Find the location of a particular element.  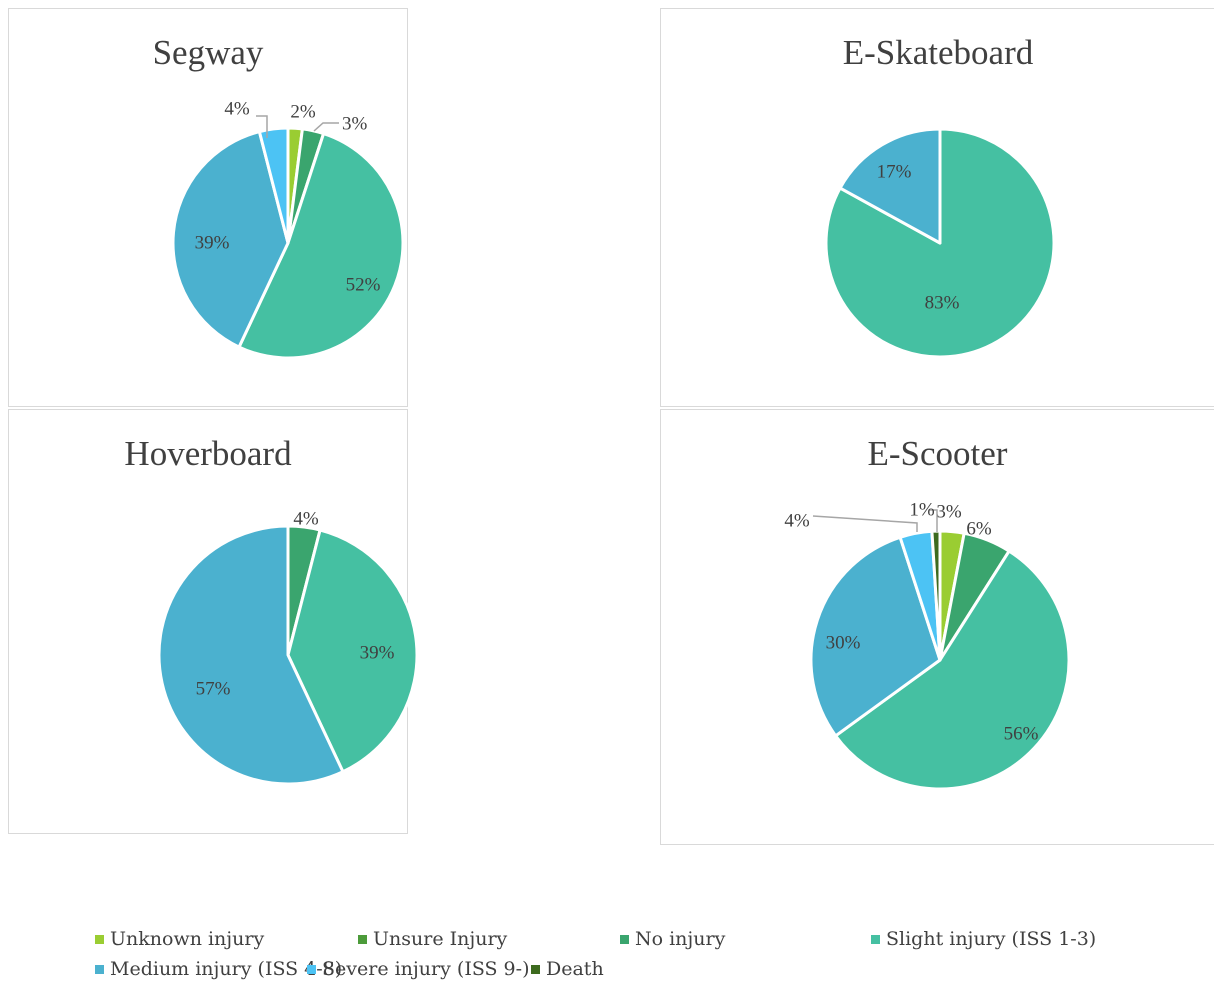

chart-title: Segway is located at coordinates (208, 52).